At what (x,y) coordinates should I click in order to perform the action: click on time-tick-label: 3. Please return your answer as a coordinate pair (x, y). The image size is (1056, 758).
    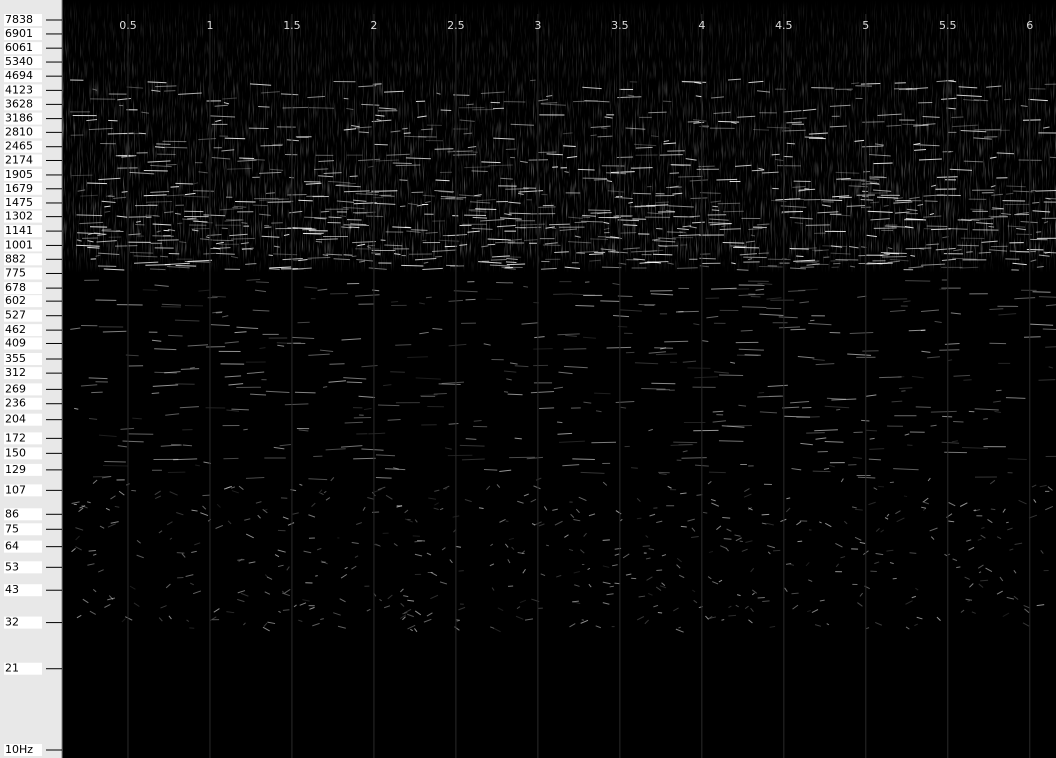
    Looking at the image, I should click on (537, 25).